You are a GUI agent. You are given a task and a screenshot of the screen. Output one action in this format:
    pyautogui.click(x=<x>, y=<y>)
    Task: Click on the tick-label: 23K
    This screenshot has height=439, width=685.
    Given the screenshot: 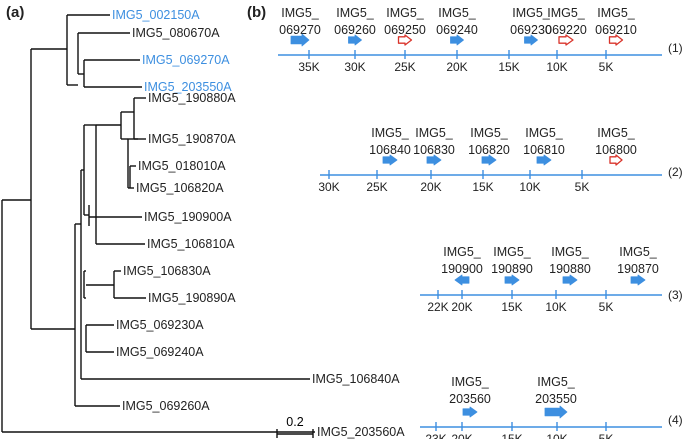 What is the action you would take?
    pyautogui.click(x=435, y=435)
    